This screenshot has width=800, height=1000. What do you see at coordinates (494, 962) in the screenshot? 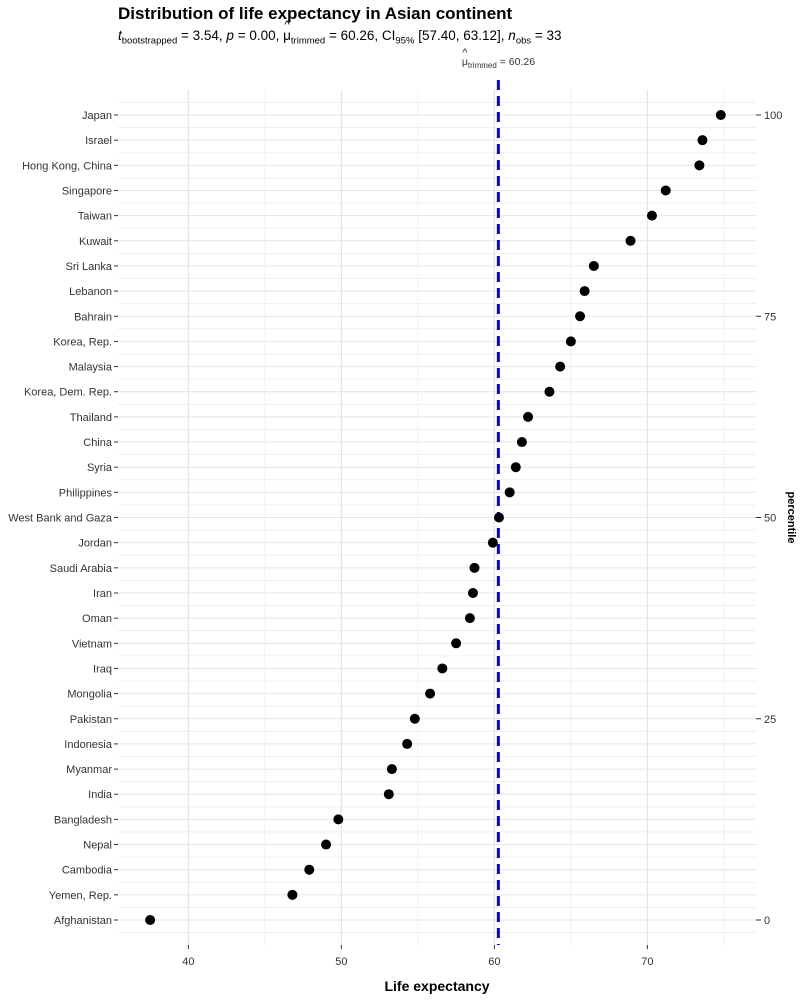
I see `x-tick-label: 60` at bounding box center [494, 962].